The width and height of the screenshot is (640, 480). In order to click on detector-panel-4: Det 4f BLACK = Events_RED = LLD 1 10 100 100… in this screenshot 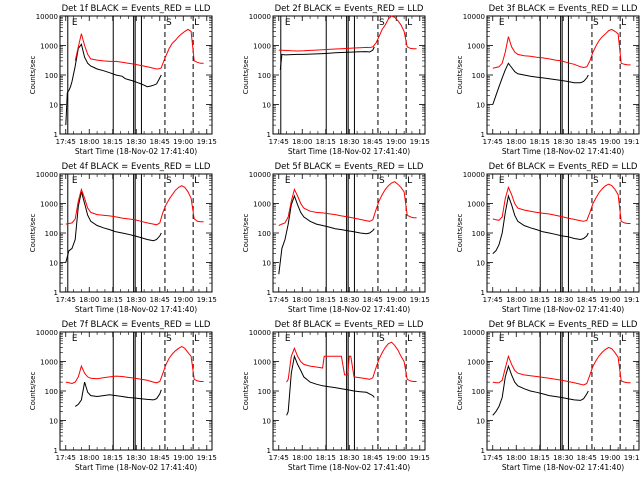, I will do `click(123, 238)`.